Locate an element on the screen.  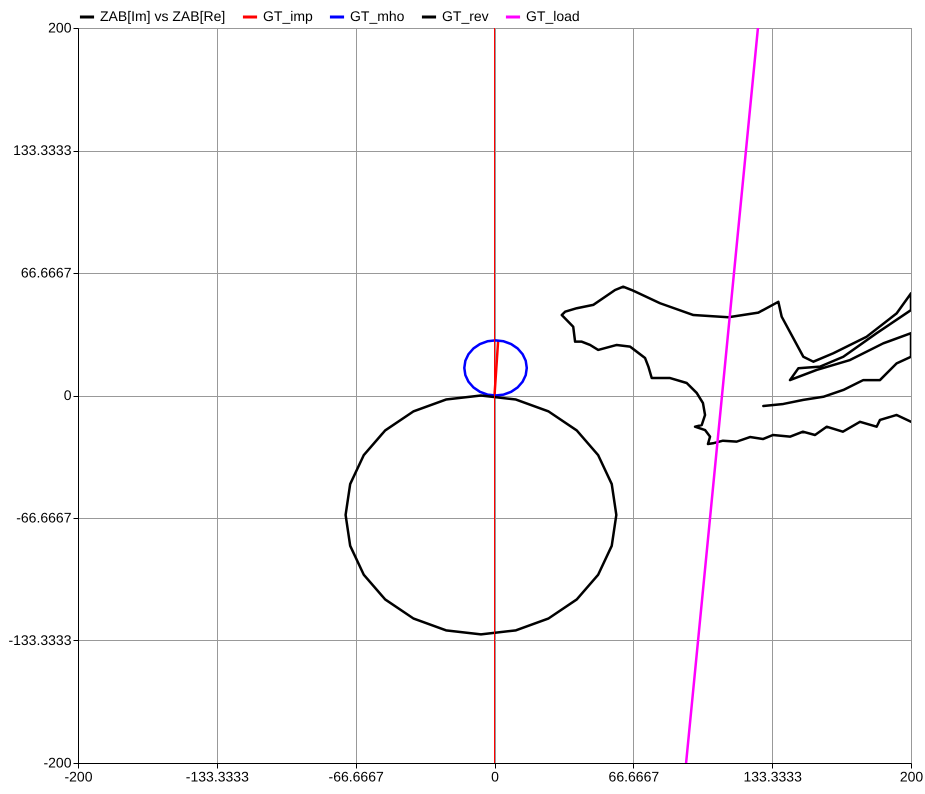
y-tick-label: -66.6667 is located at coordinates (44, 518).